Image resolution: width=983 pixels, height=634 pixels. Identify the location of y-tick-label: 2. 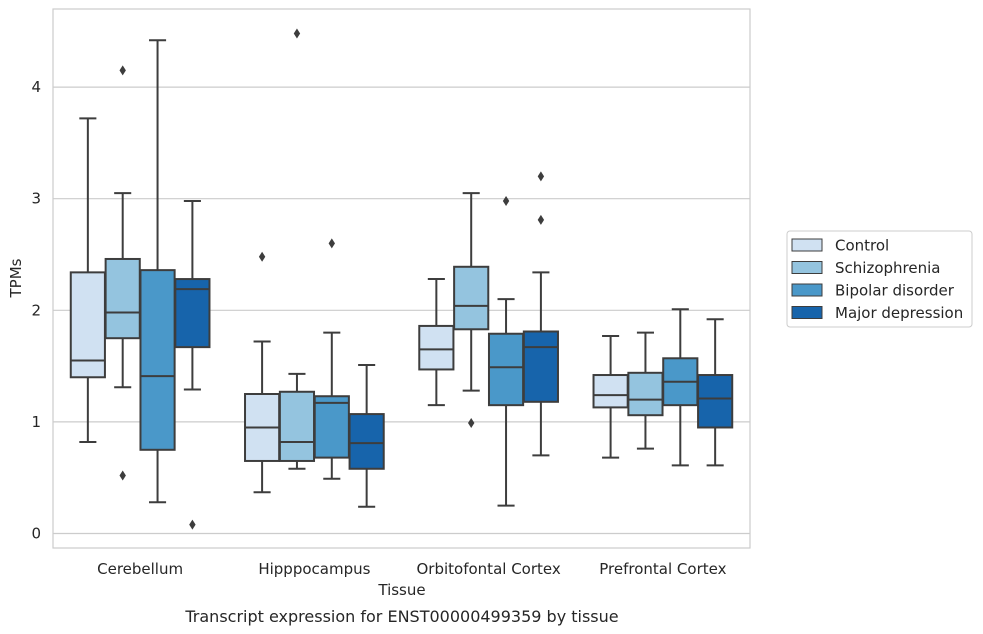
(36, 310).